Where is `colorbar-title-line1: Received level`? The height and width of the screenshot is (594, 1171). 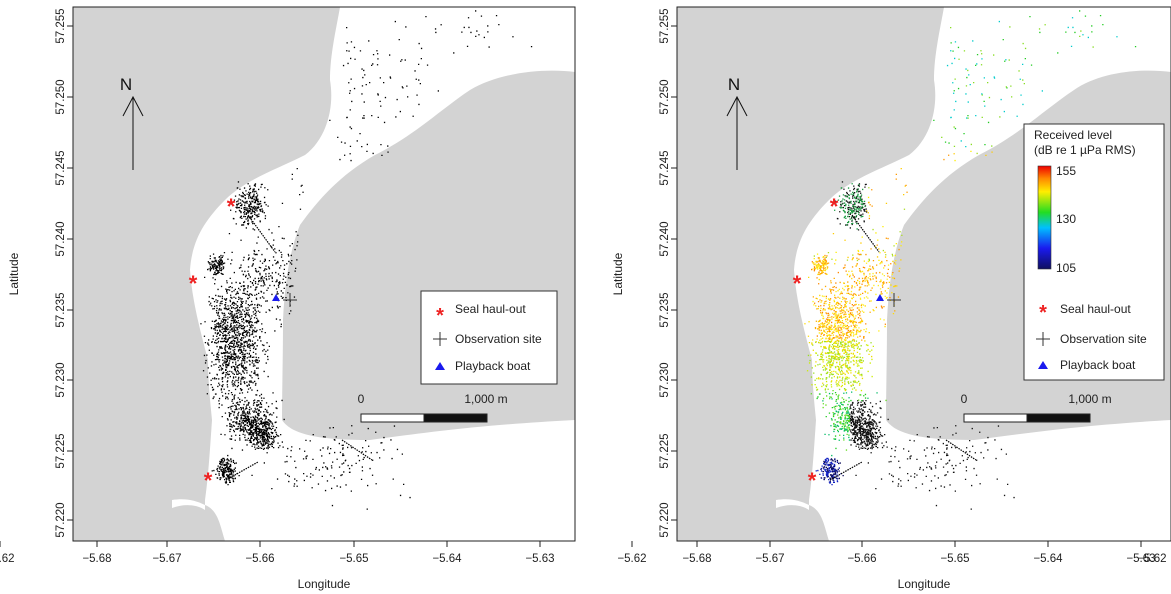
colorbar-title-line1: Received level is located at coordinates (1073, 135).